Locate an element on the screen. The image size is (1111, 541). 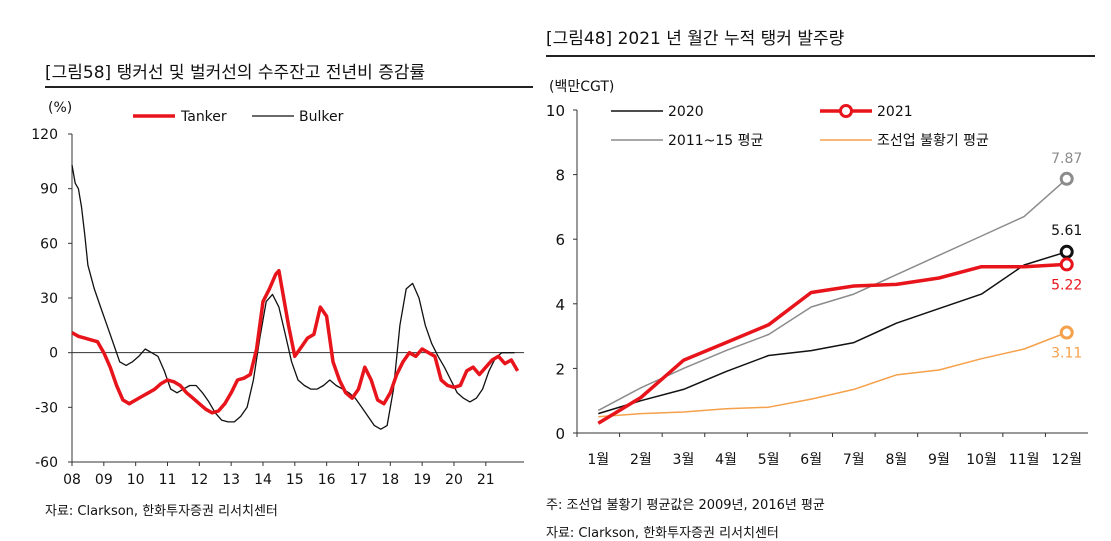
left-y-unit-label: (%) is located at coordinates (60, 108).